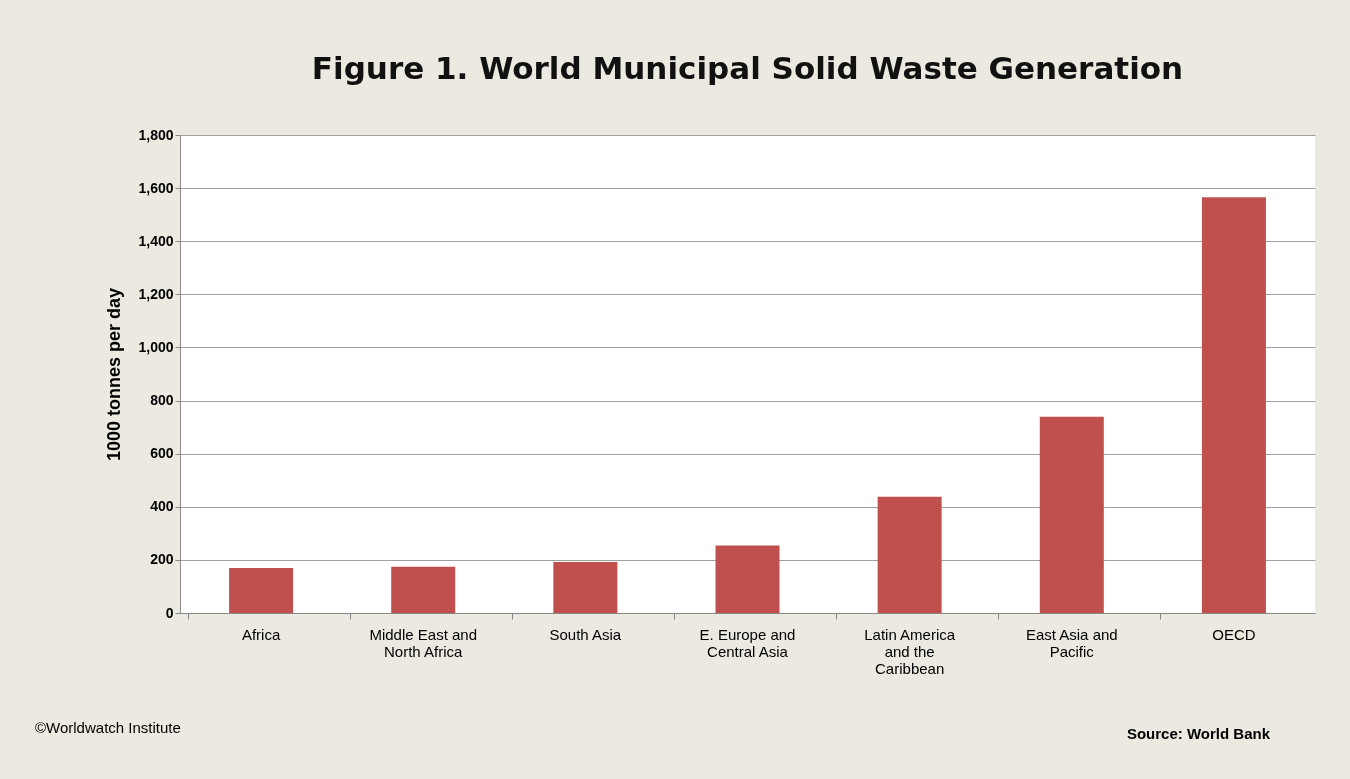 The image size is (1350, 779). What do you see at coordinates (585, 634) in the screenshot?
I see `x-tick-label: South Asia` at bounding box center [585, 634].